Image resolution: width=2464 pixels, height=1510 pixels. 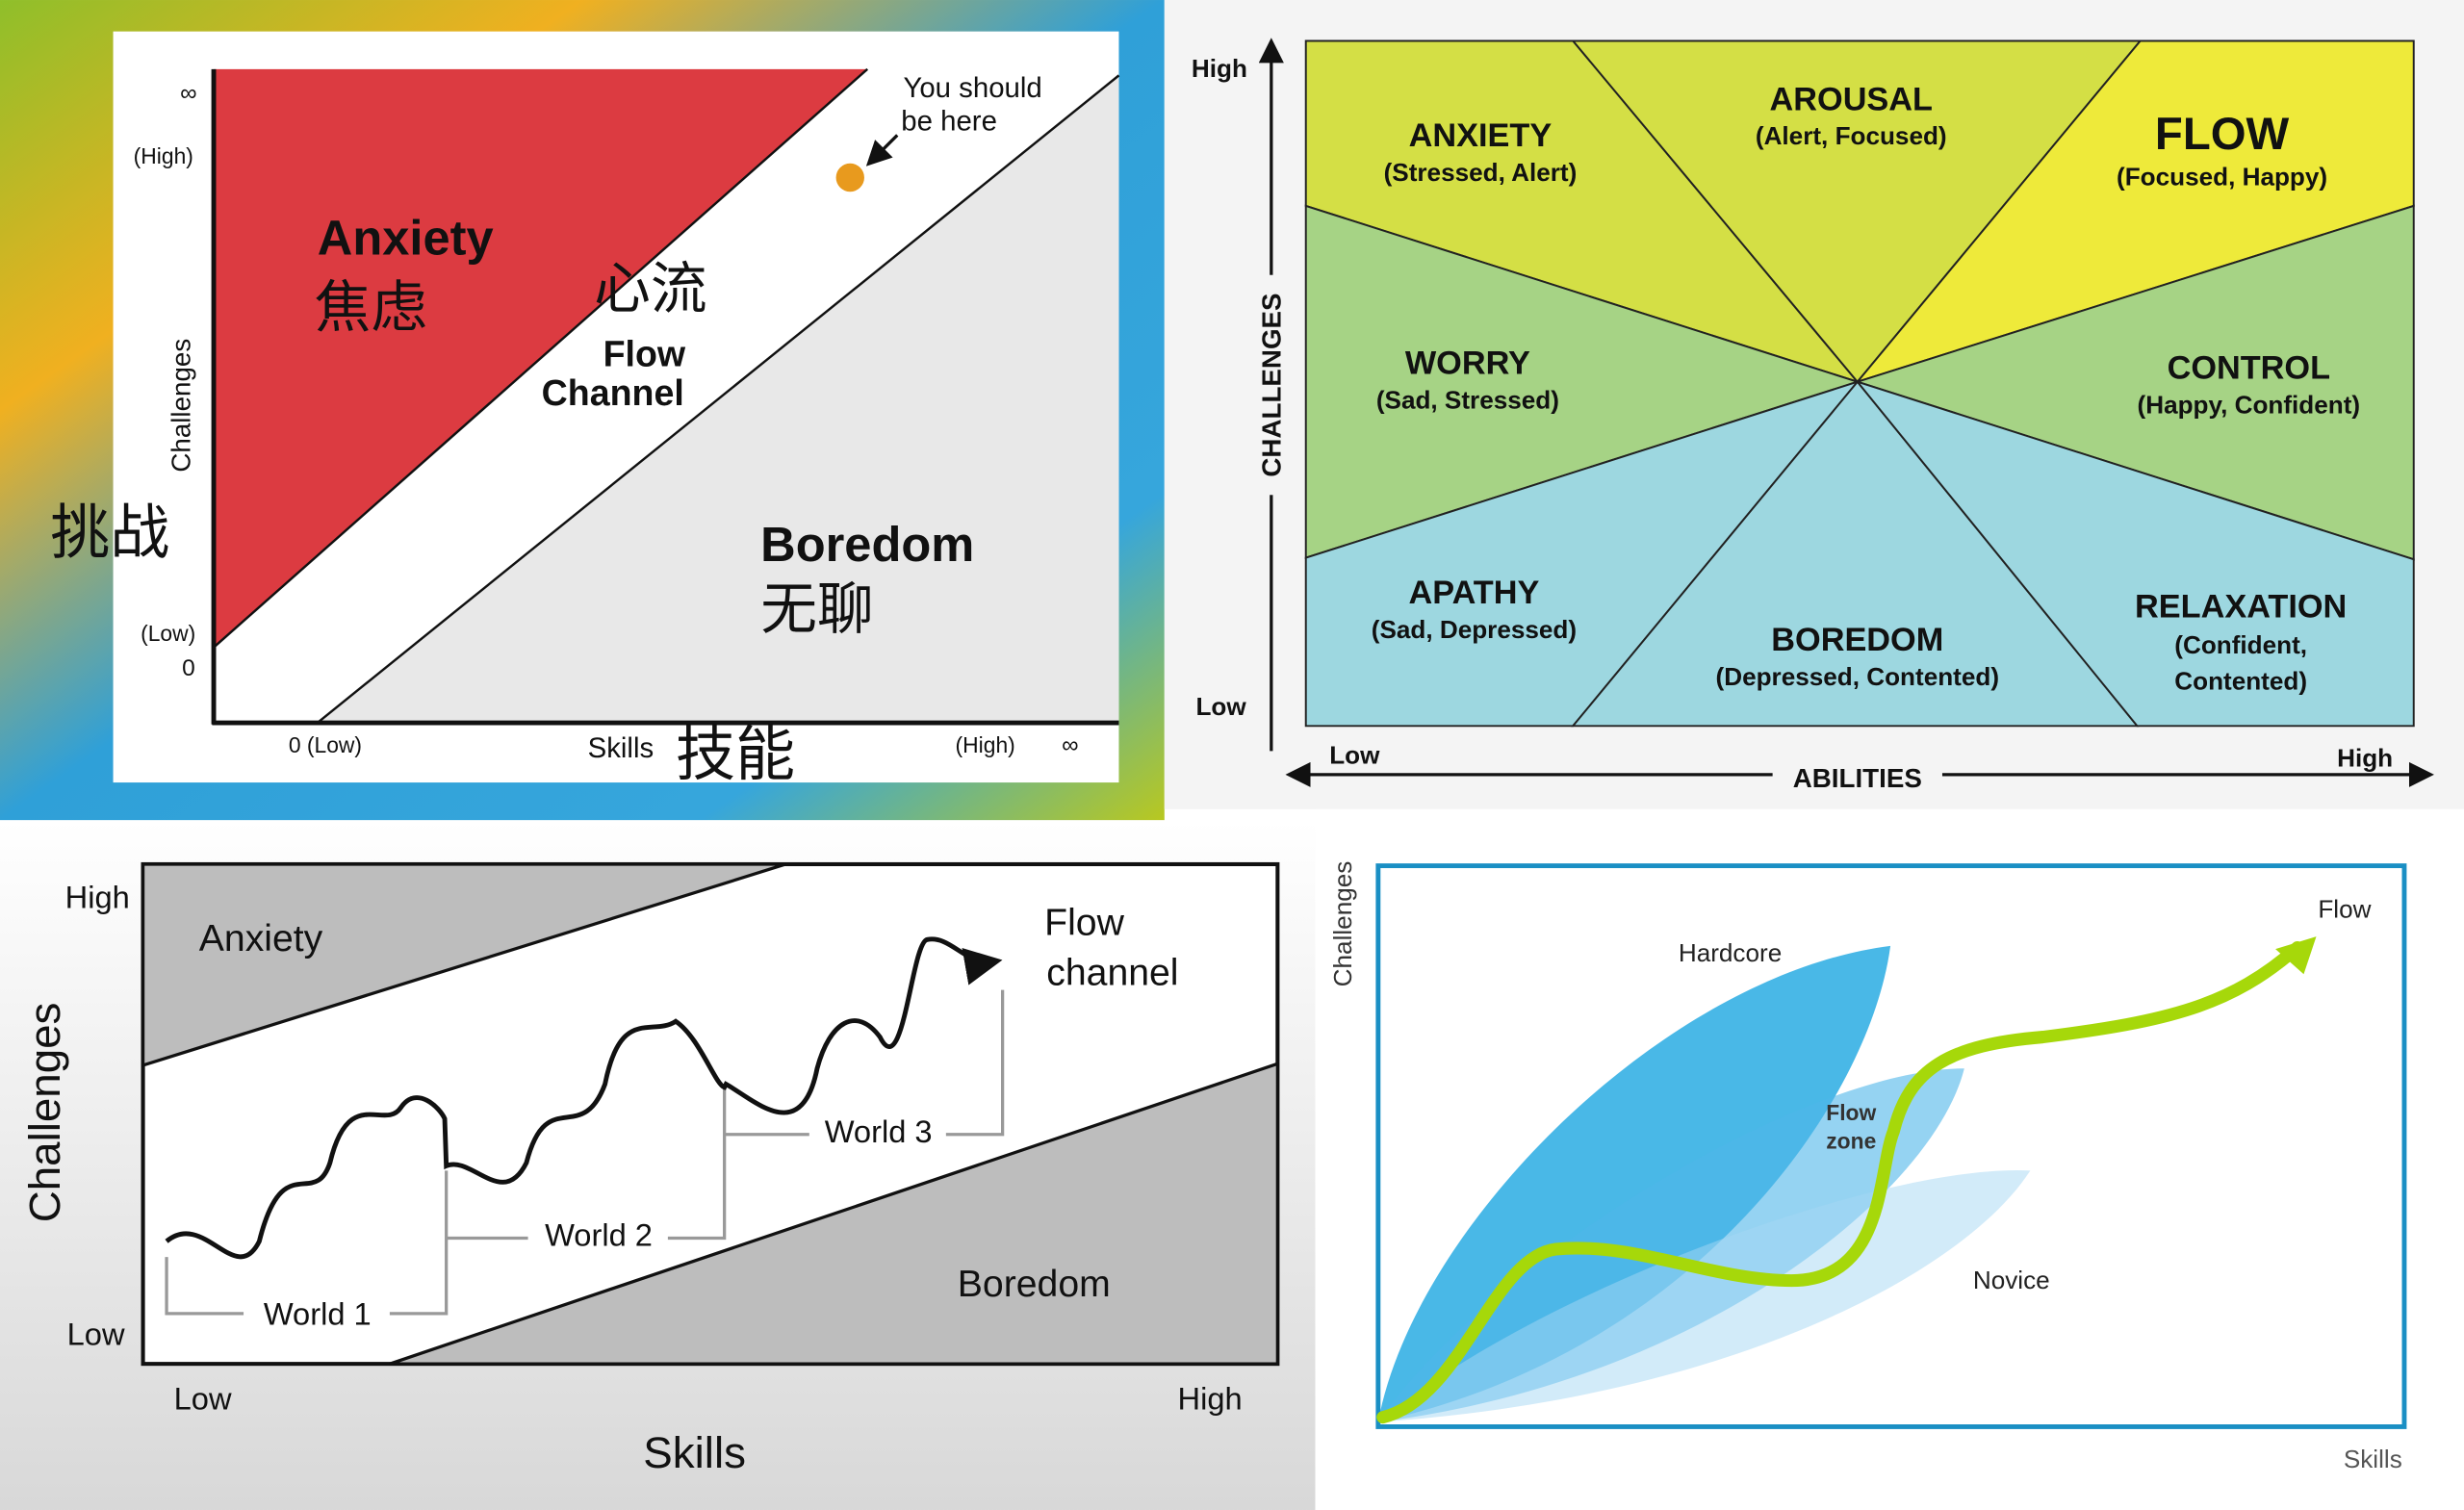 I want to click on hardcore-label: Hardcore, so click(x=1730, y=952).